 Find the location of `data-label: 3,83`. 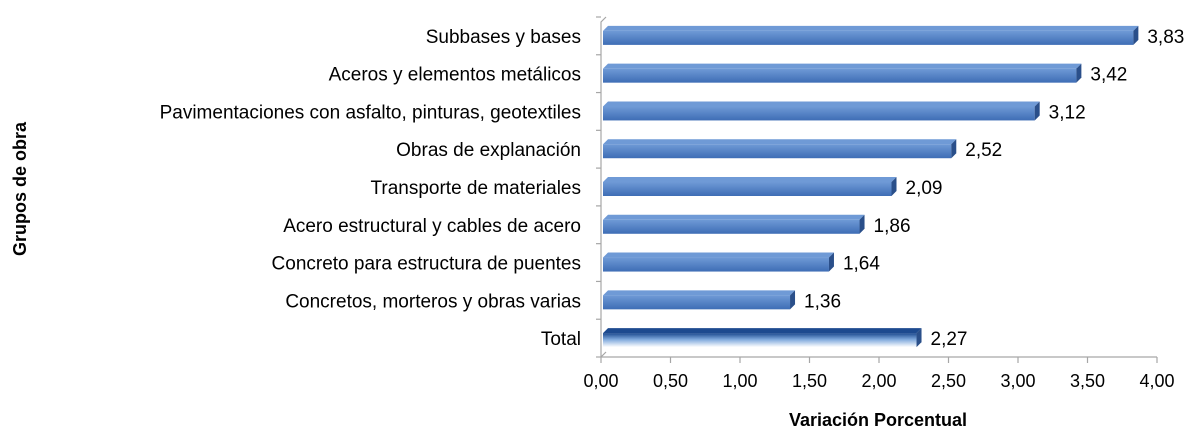

data-label: 3,83 is located at coordinates (1165, 37).